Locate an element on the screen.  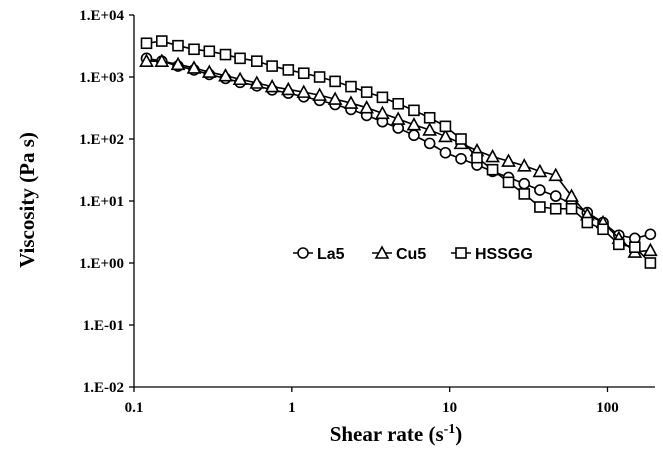
x-axis-title-text: Shear rate (s is located at coordinates (387, 434).